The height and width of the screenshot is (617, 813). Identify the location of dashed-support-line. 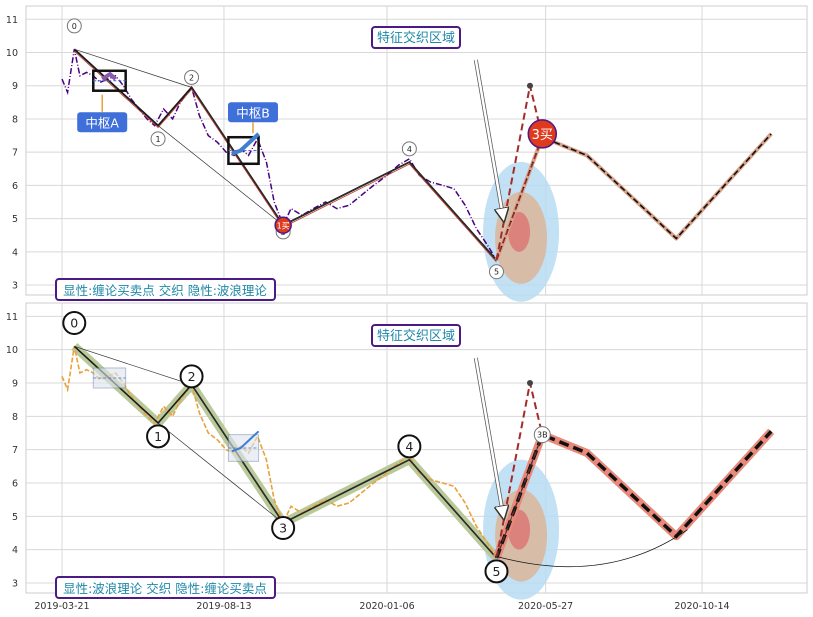
(519, 198).